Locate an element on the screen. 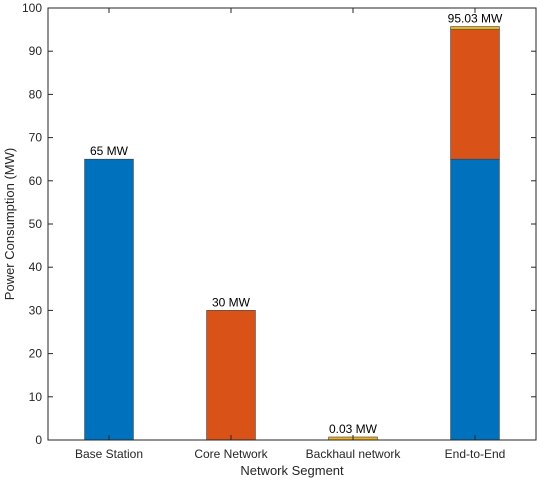  data-label-base-station: 65 MW is located at coordinates (109, 151).